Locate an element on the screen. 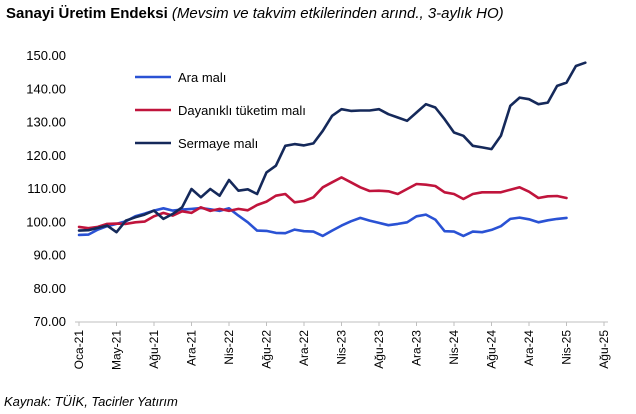 The width and height of the screenshot is (636, 414). x-tick-label: Ağu-24 is located at coordinates (492, 349).